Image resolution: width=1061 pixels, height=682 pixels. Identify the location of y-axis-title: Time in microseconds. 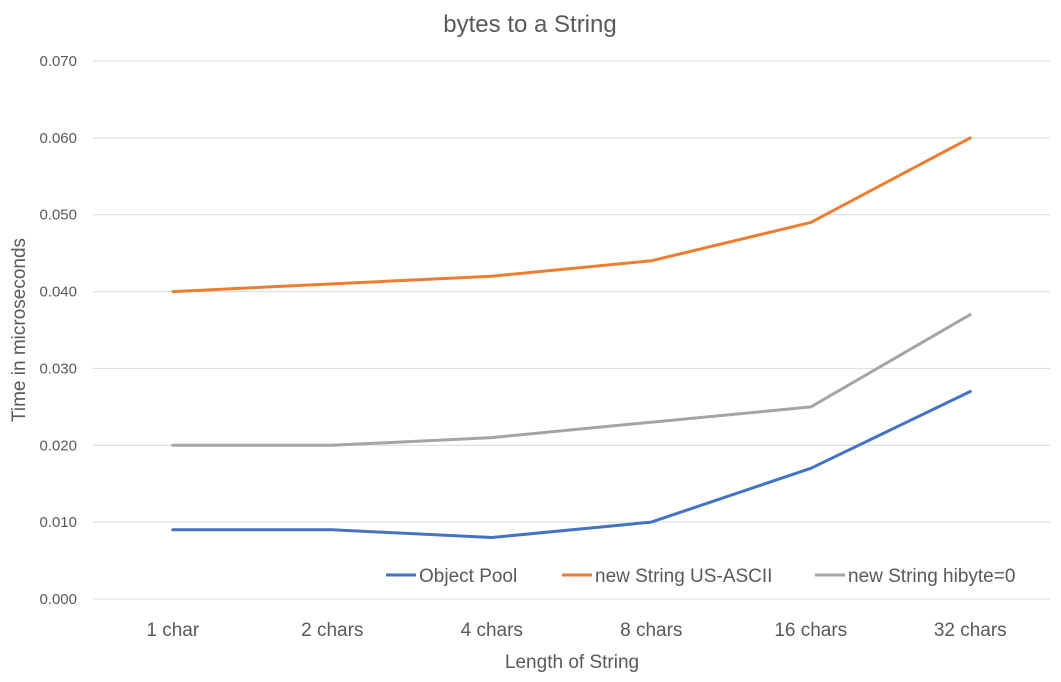
(19, 330).